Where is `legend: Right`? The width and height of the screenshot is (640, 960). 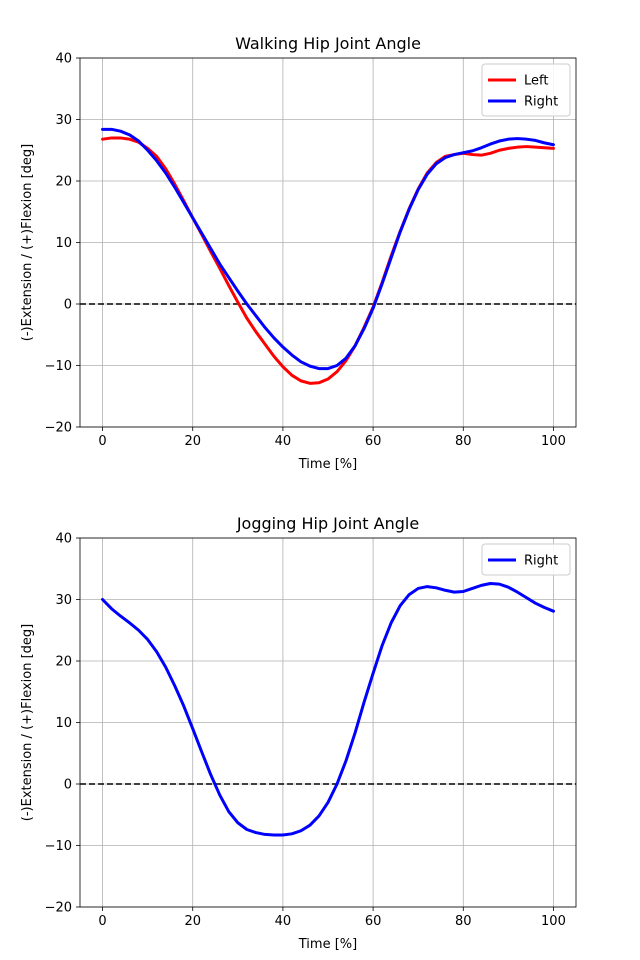 legend: Right is located at coordinates (526, 559).